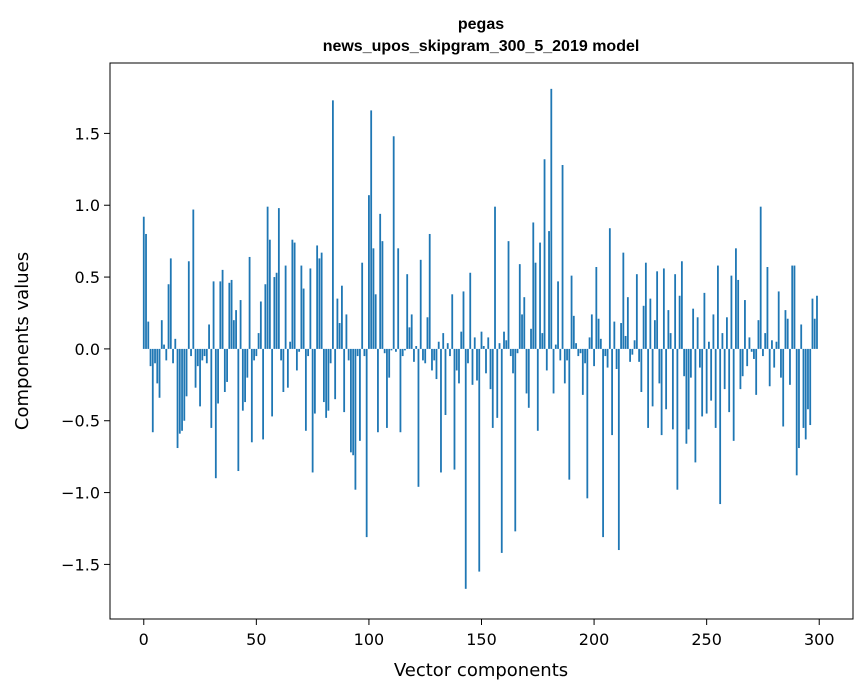 This screenshot has height=696, width=867. Describe the element at coordinates (481, 24) in the screenshot. I see `chart-title: pegas` at that location.